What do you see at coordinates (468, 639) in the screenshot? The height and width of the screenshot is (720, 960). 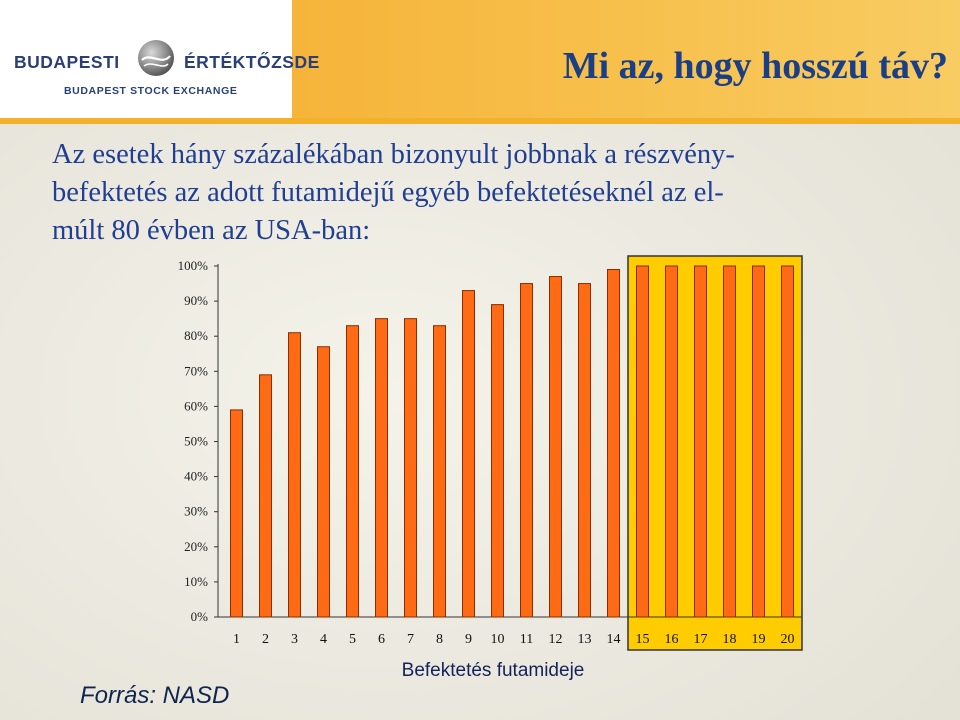 I see `x-tick-label: 9` at bounding box center [468, 639].